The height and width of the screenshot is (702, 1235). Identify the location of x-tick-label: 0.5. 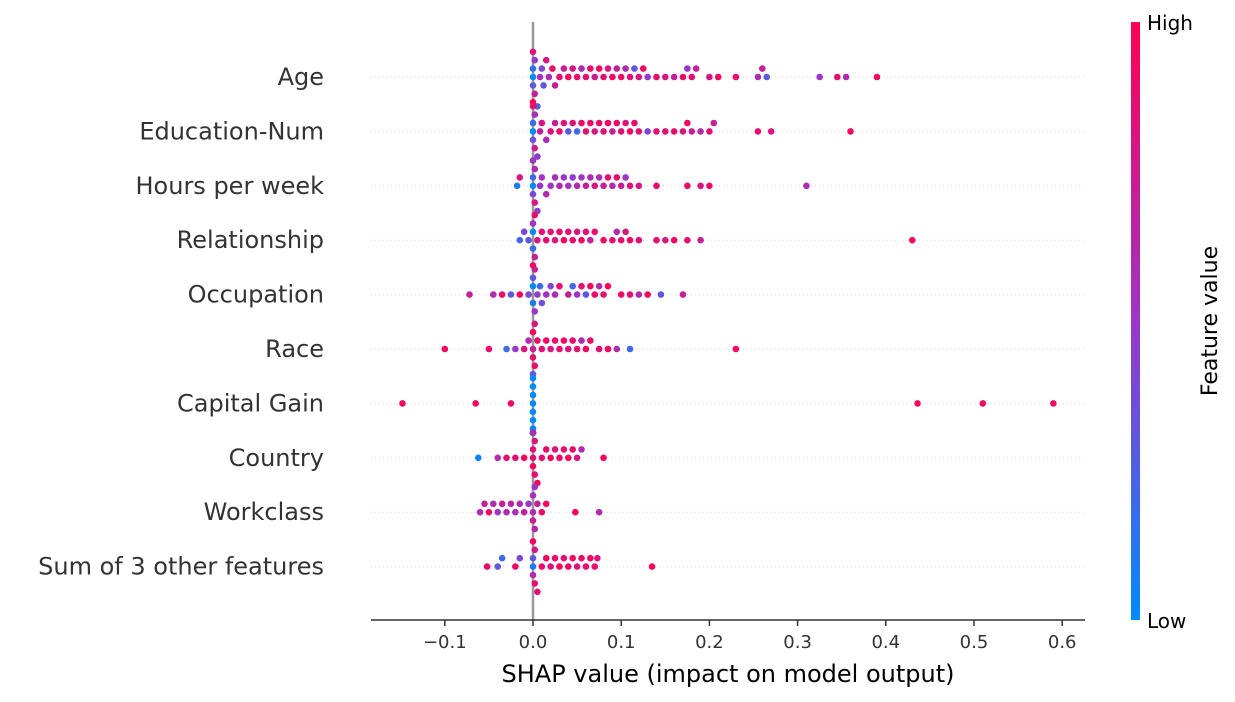
(974, 642).